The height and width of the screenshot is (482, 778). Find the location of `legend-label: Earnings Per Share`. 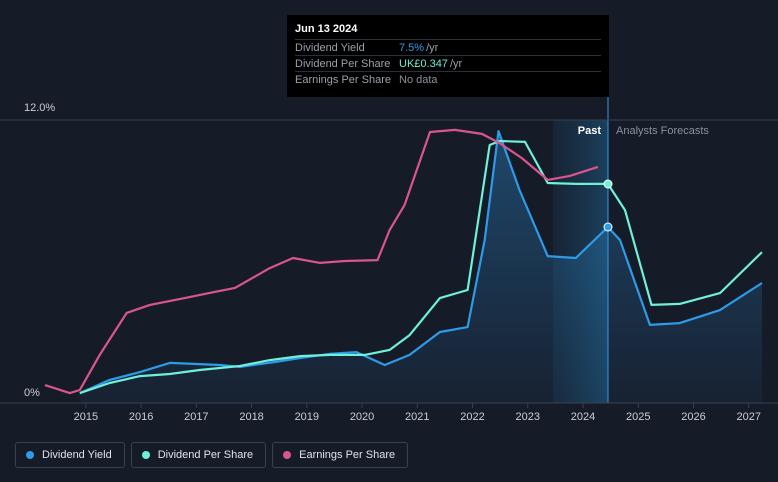

legend-label: Earnings Per Share is located at coordinates (347, 455).